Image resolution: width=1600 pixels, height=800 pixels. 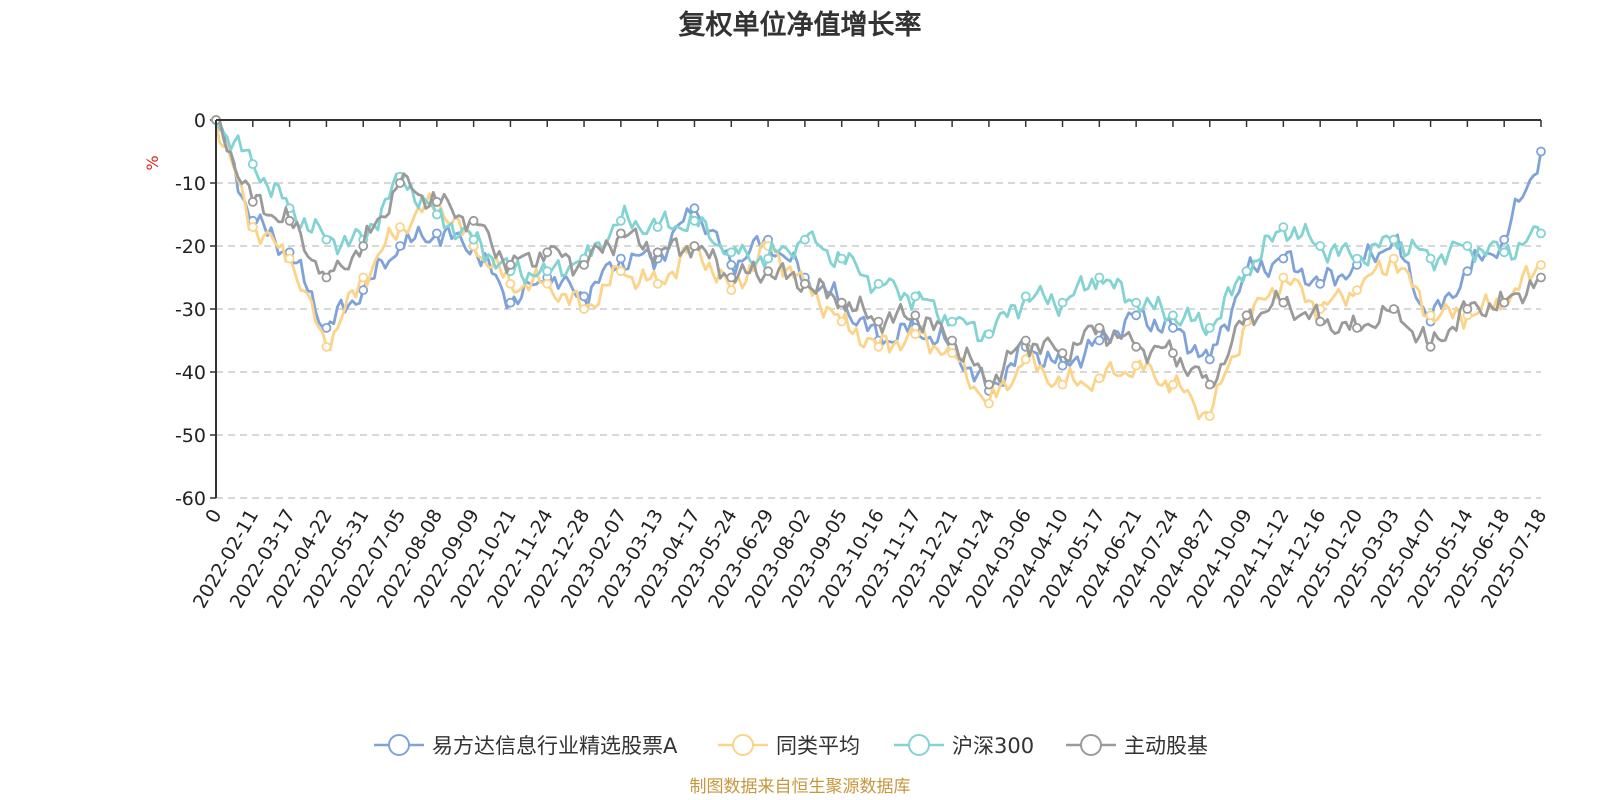 I want to click on legend-item: 同类平均, so click(x=789, y=746).